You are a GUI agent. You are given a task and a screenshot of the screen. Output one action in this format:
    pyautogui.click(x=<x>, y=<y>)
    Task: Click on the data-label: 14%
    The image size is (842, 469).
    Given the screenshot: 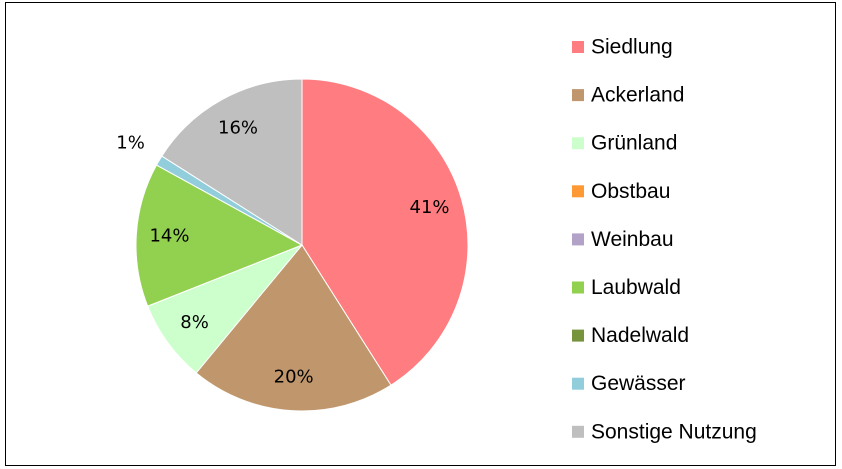 What is the action you would take?
    pyautogui.click(x=169, y=236)
    